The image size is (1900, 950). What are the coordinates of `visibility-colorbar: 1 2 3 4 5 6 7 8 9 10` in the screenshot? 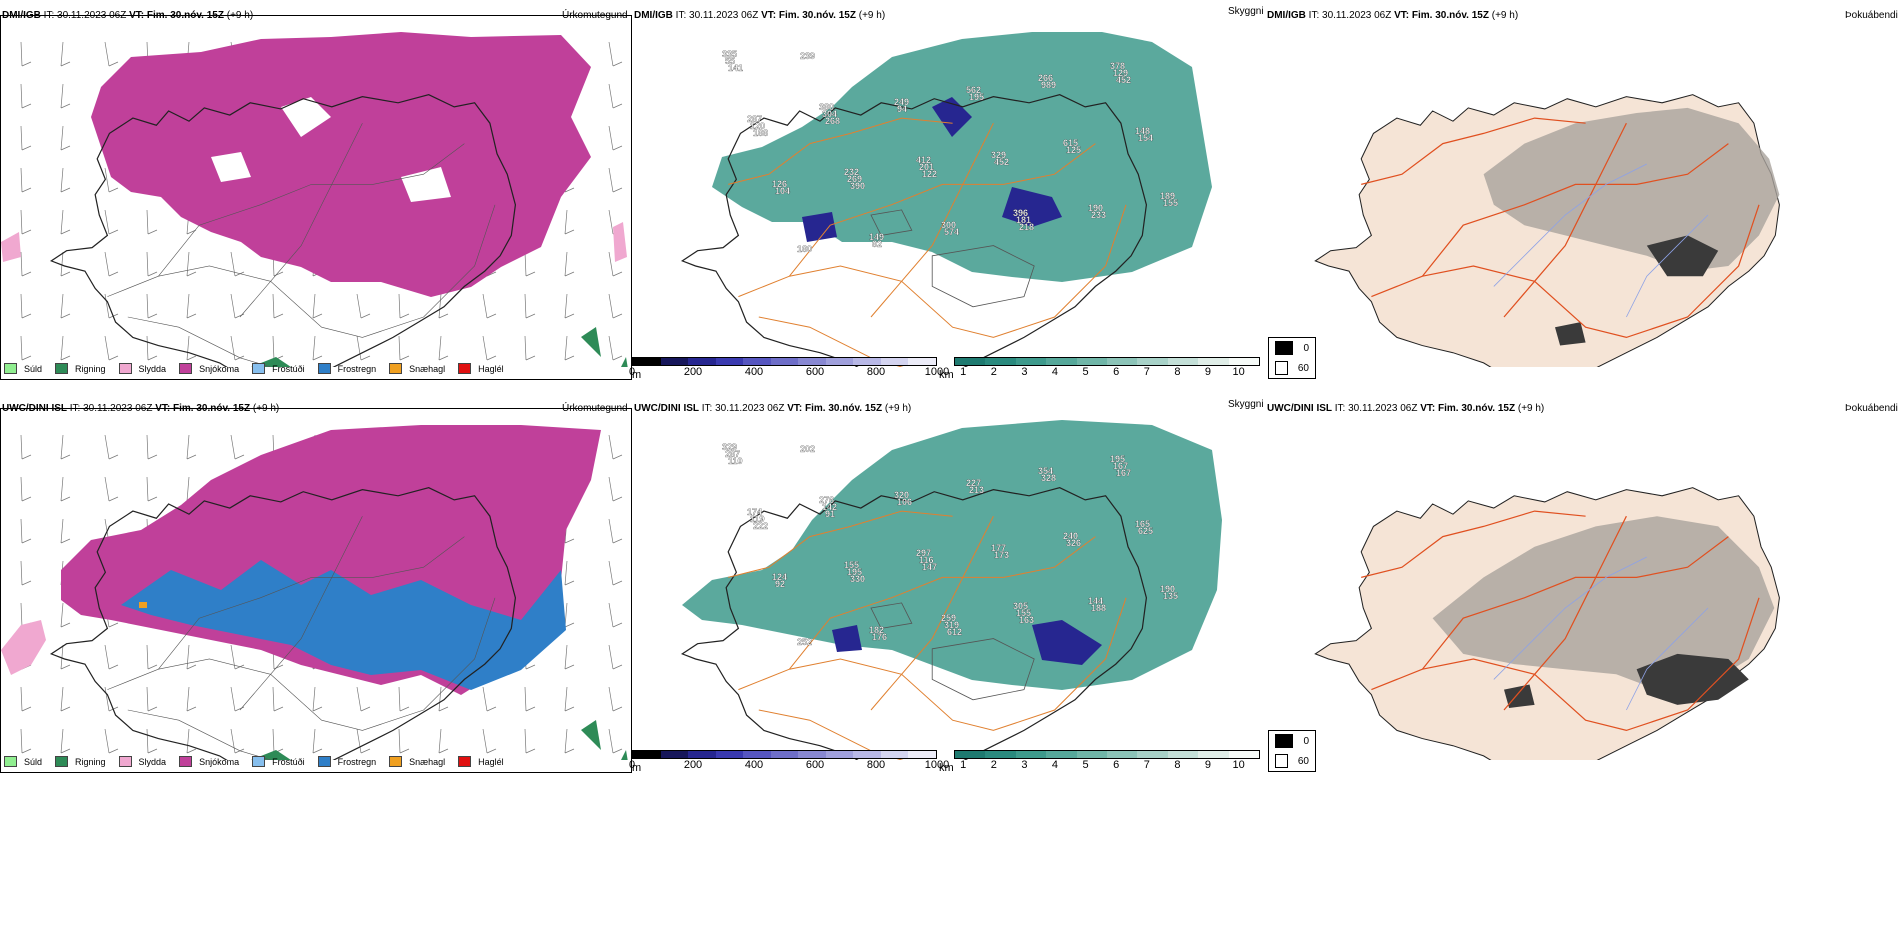 It's located at (1107, 761).